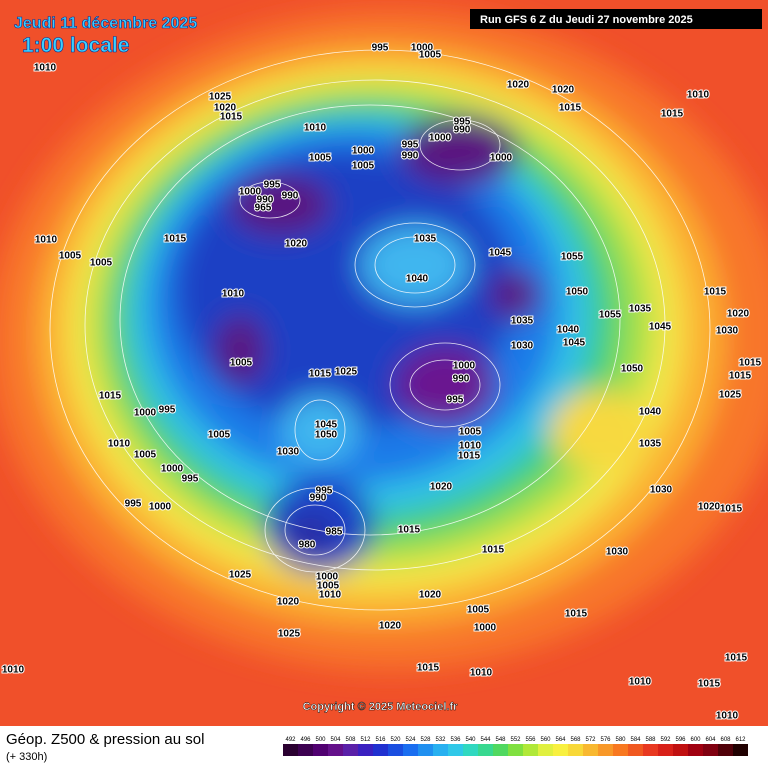 Image resolution: width=768 pixels, height=768 pixels. I want to click on legend-label: 524, so click(410, 740).